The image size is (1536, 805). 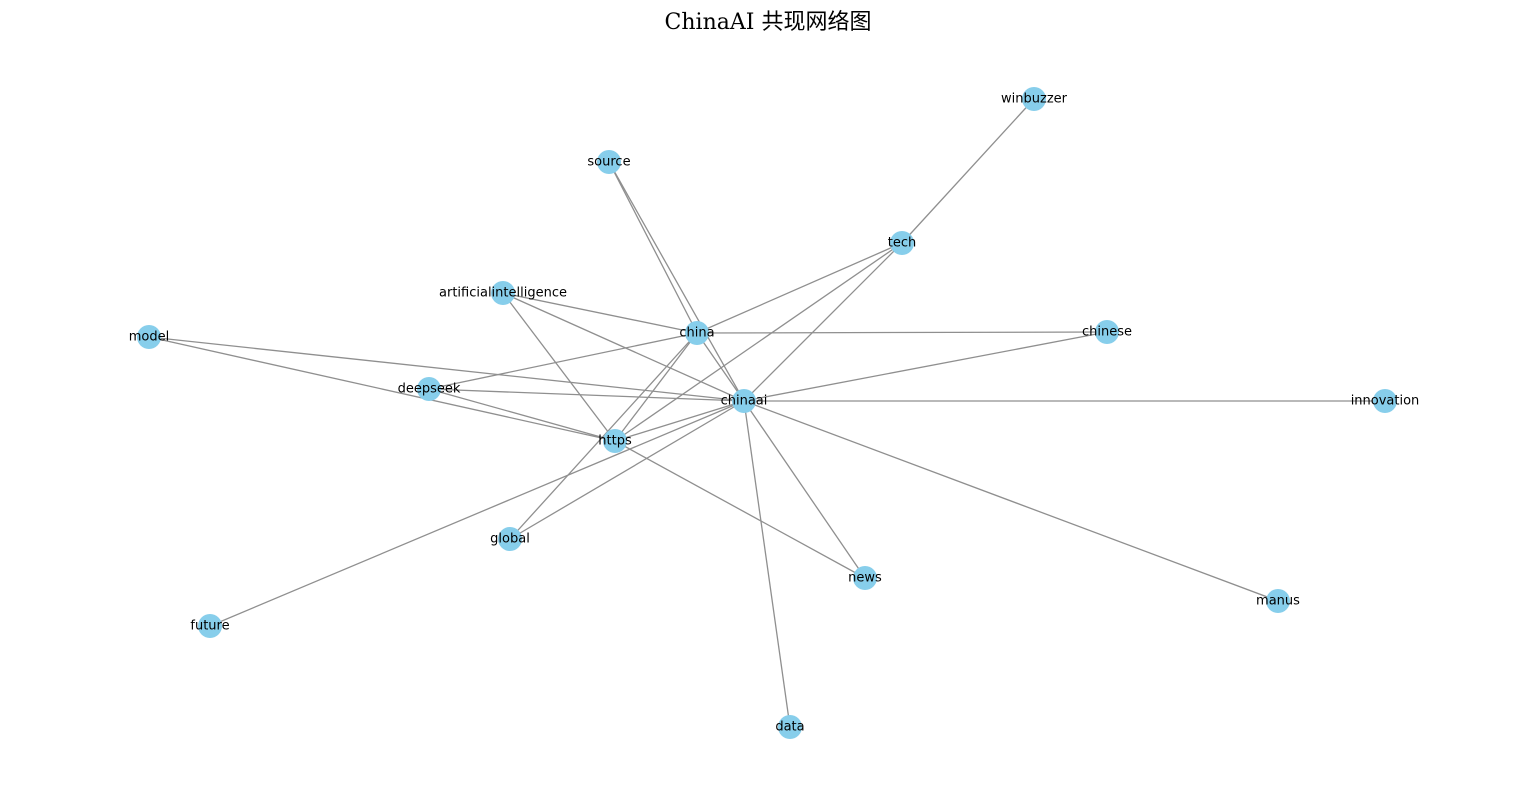 I want to click on node-circle-data, so click(x=790, y=727).